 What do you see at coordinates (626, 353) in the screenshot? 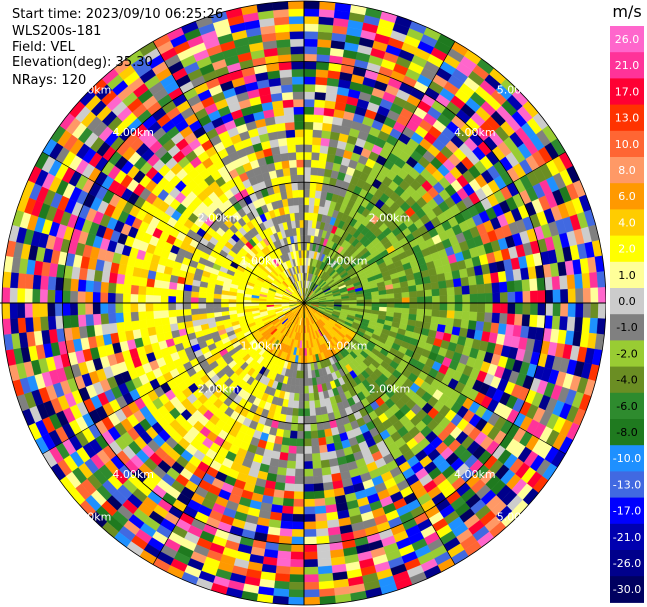
I see `colorbar-tick-label: -2.0` at bounding box center [626, 353].